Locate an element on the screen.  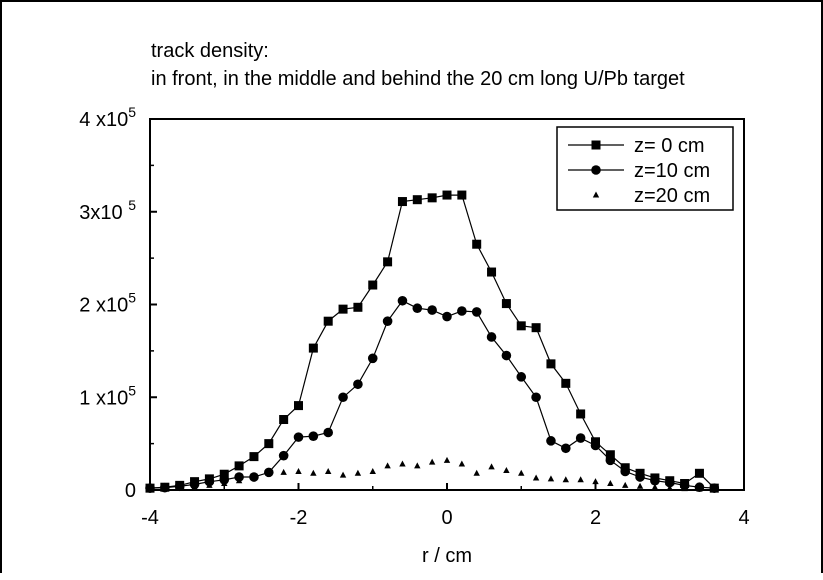
x-tick-label: 0 is located at coordinates (446, 518).